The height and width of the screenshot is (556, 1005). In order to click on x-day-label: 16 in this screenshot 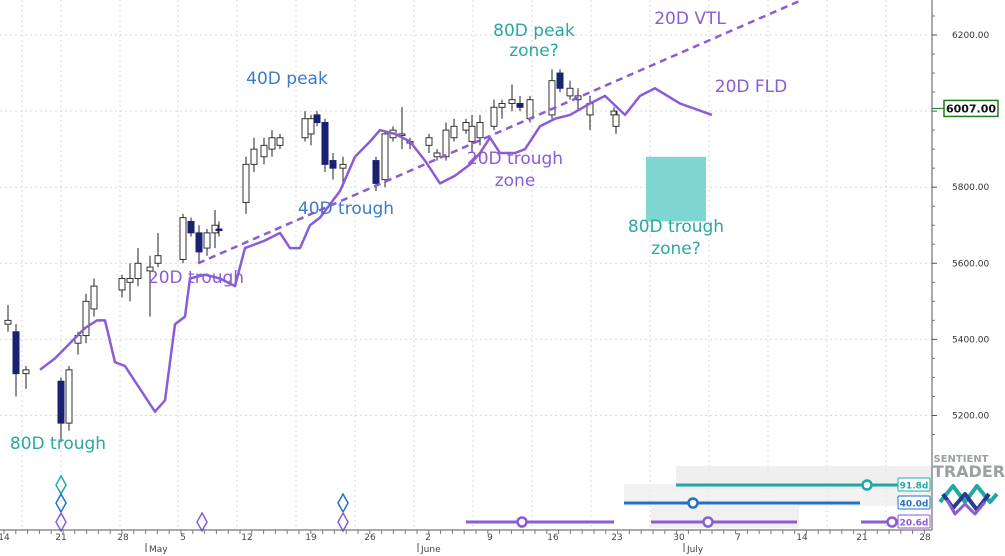, I will do `click(553, 538)`.